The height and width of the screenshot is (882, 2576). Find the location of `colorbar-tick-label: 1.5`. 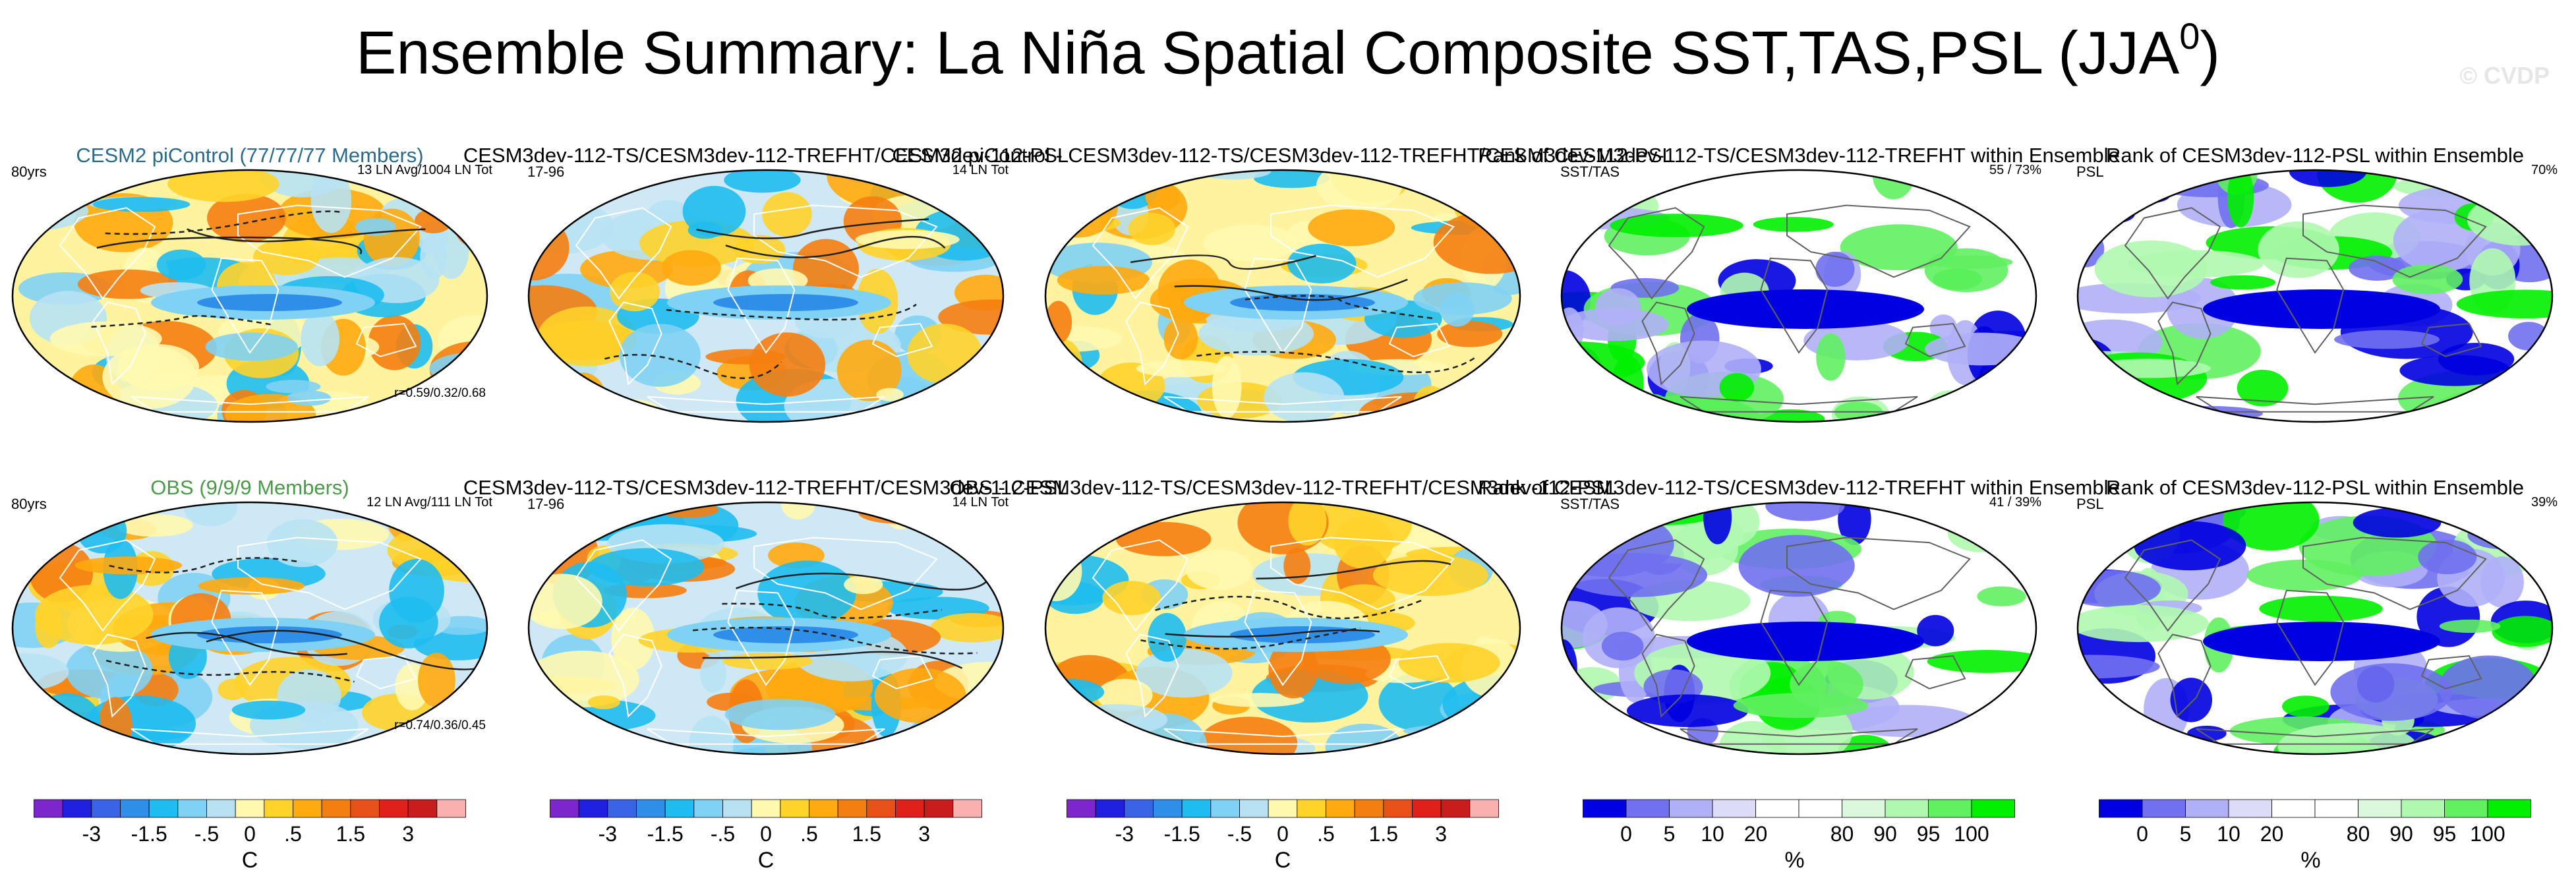

colorbar-tick-label: 1.5 is located at coordinates (1383, 834).